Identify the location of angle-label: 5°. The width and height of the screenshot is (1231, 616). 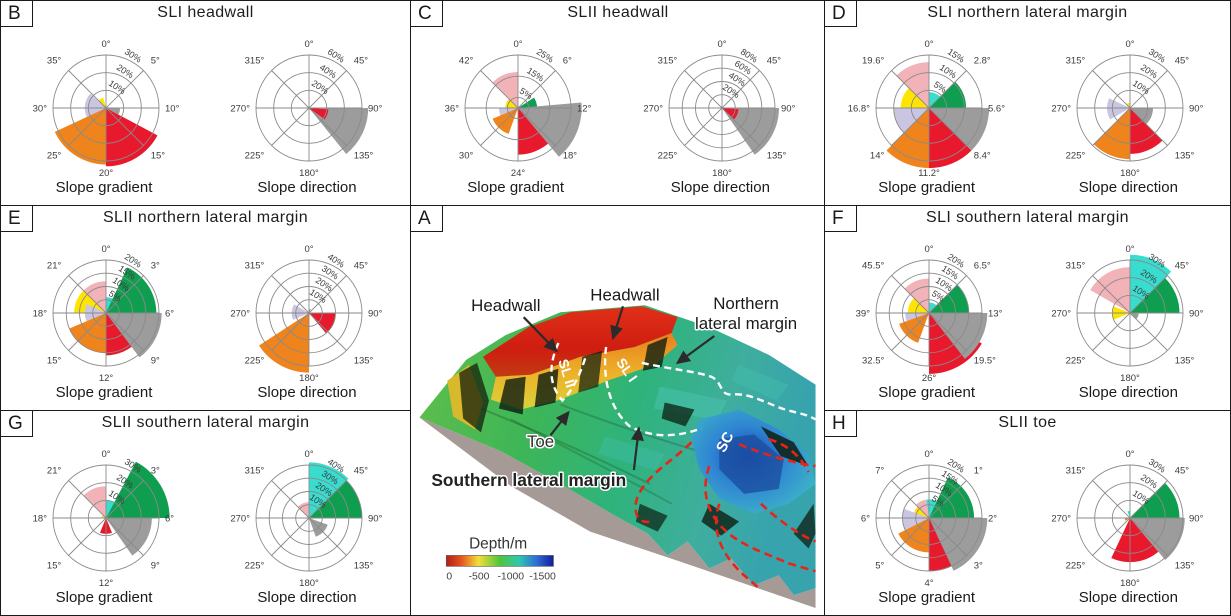
(879, 566).